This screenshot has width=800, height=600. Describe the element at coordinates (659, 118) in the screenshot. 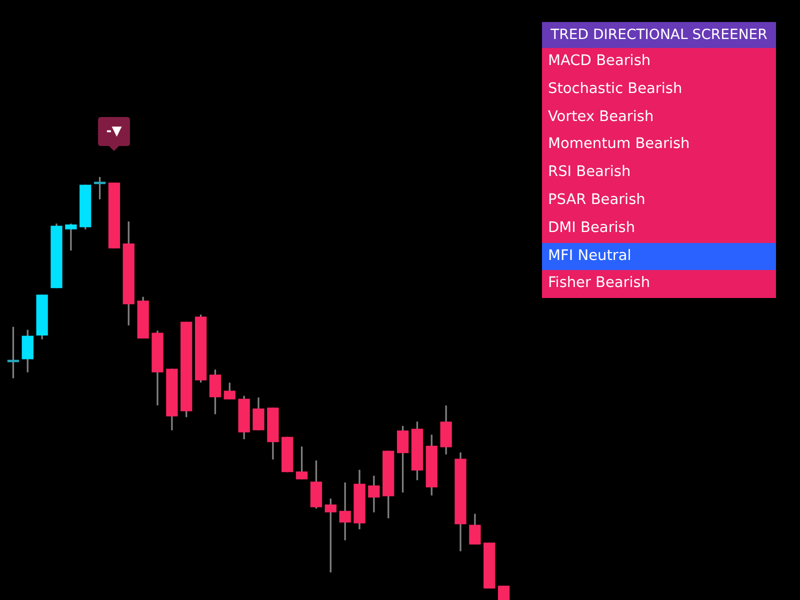

I see `category-label: Vortex Bearish` at that location.